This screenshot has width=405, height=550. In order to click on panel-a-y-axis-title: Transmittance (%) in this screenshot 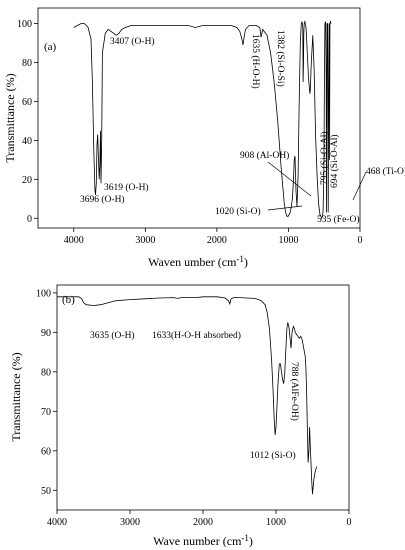, I will do `click(10, 117)`.